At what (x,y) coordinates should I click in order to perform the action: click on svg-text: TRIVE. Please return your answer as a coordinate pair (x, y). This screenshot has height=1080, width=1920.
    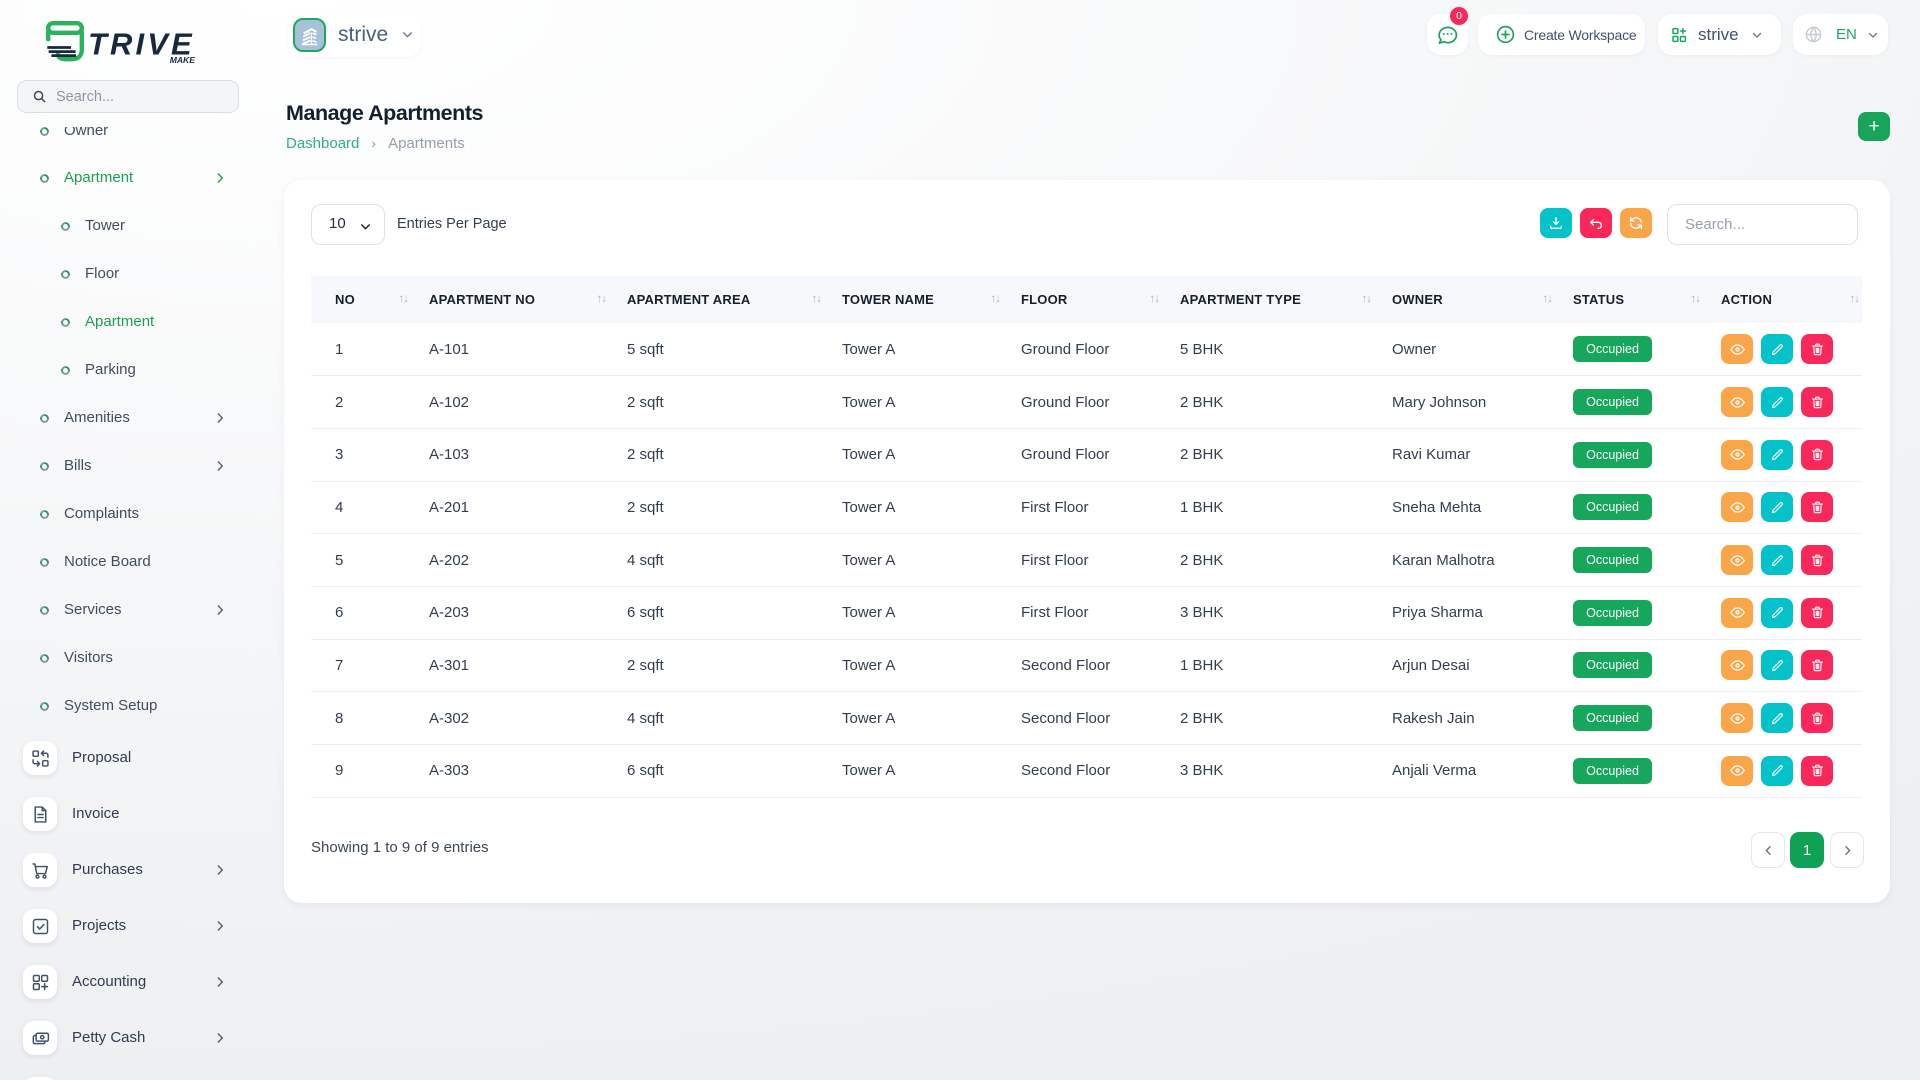
    Looking at the image, I should click on (141, 44).